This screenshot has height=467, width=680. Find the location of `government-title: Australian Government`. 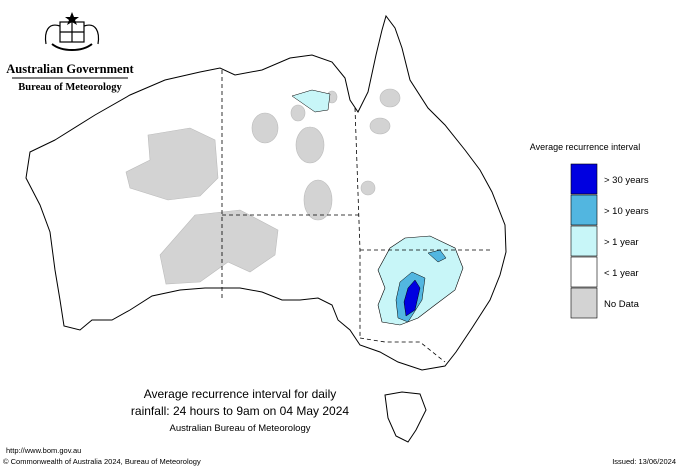

government-title: Australian Government is located at coordinates (70, 69).